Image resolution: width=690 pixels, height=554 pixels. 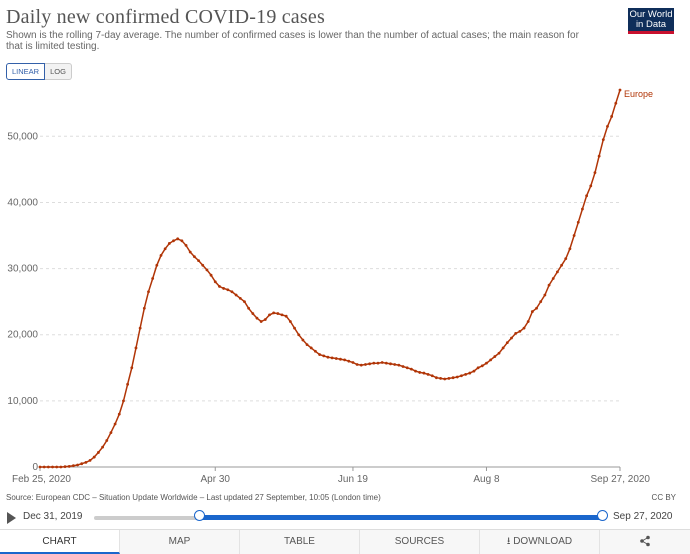 I want to click on share-icon, so click(x=645, y=541).